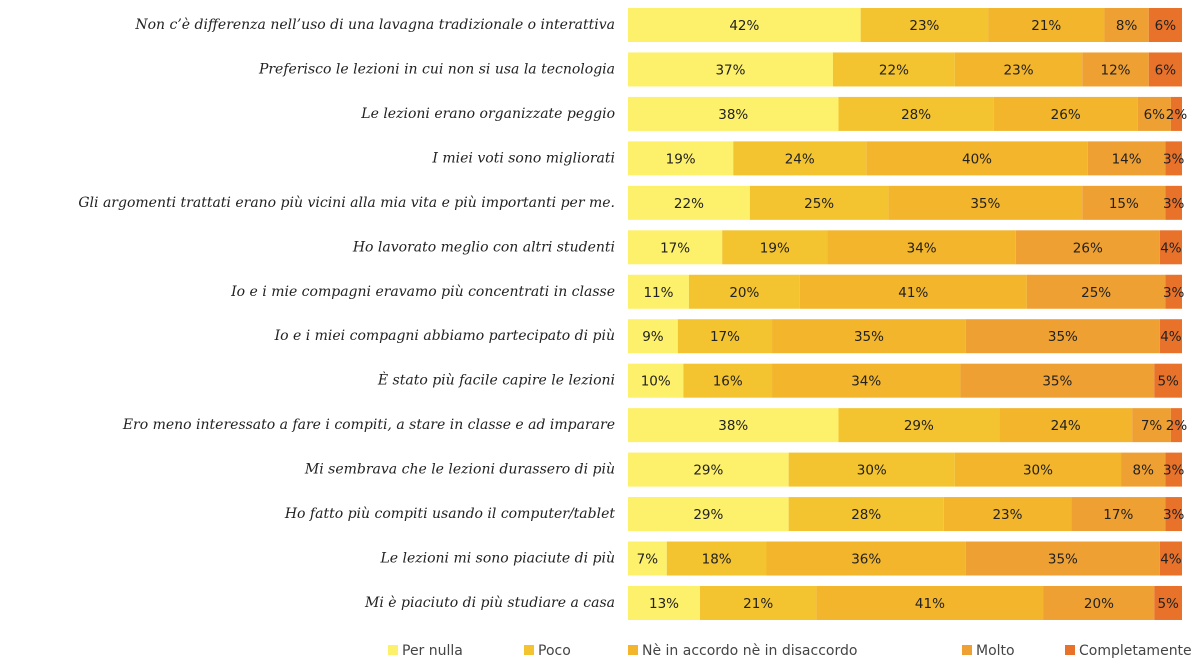  I want to click on value-label: 42%, so click(744, 26).